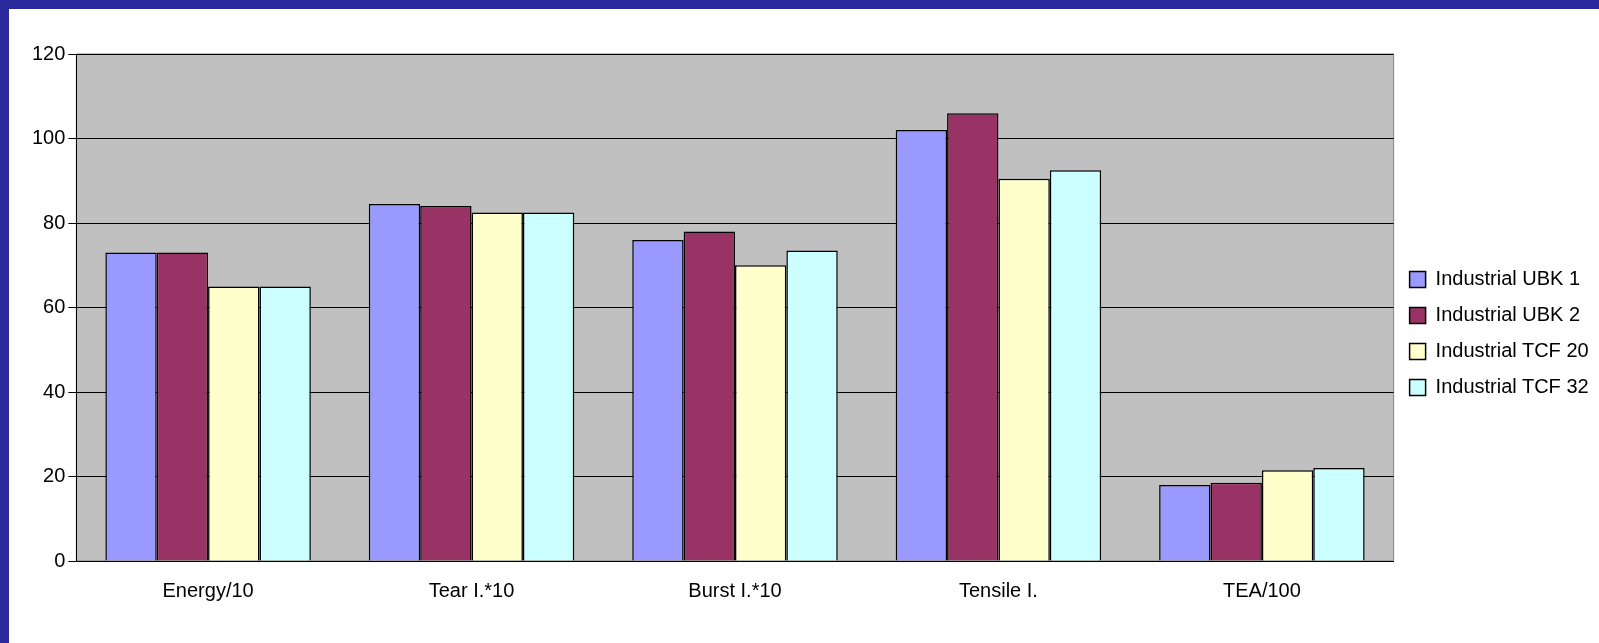  What do you see at coordinates (54, 221) in the screenshot?
I see `y-tick-label: 80` at bounding box center [54, 221].